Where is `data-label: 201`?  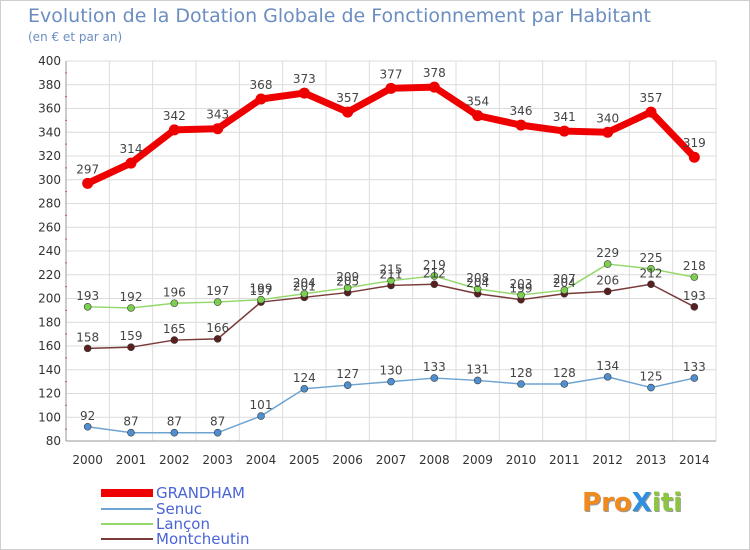 data-label: 201 is located at coordinates (304, 286).